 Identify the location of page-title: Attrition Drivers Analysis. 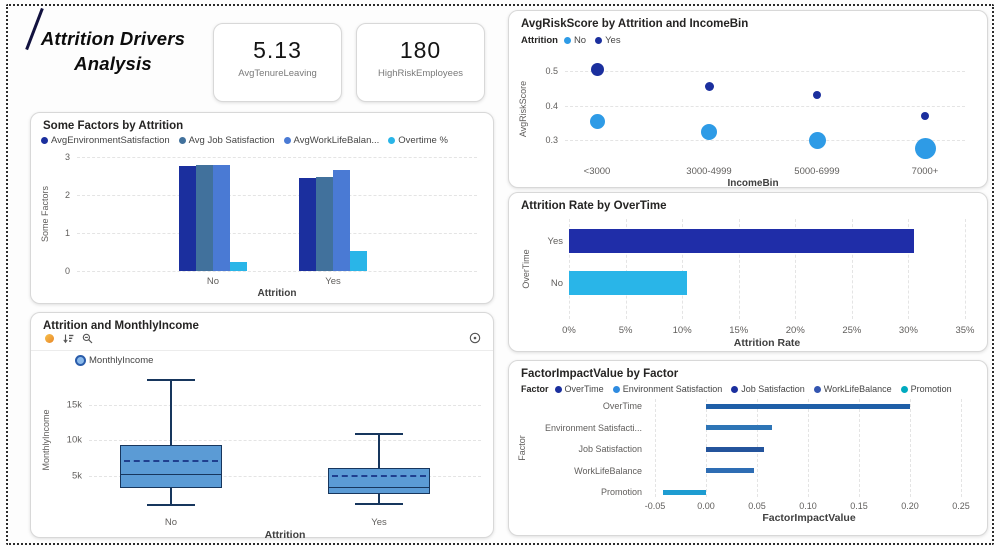
(113, 51).